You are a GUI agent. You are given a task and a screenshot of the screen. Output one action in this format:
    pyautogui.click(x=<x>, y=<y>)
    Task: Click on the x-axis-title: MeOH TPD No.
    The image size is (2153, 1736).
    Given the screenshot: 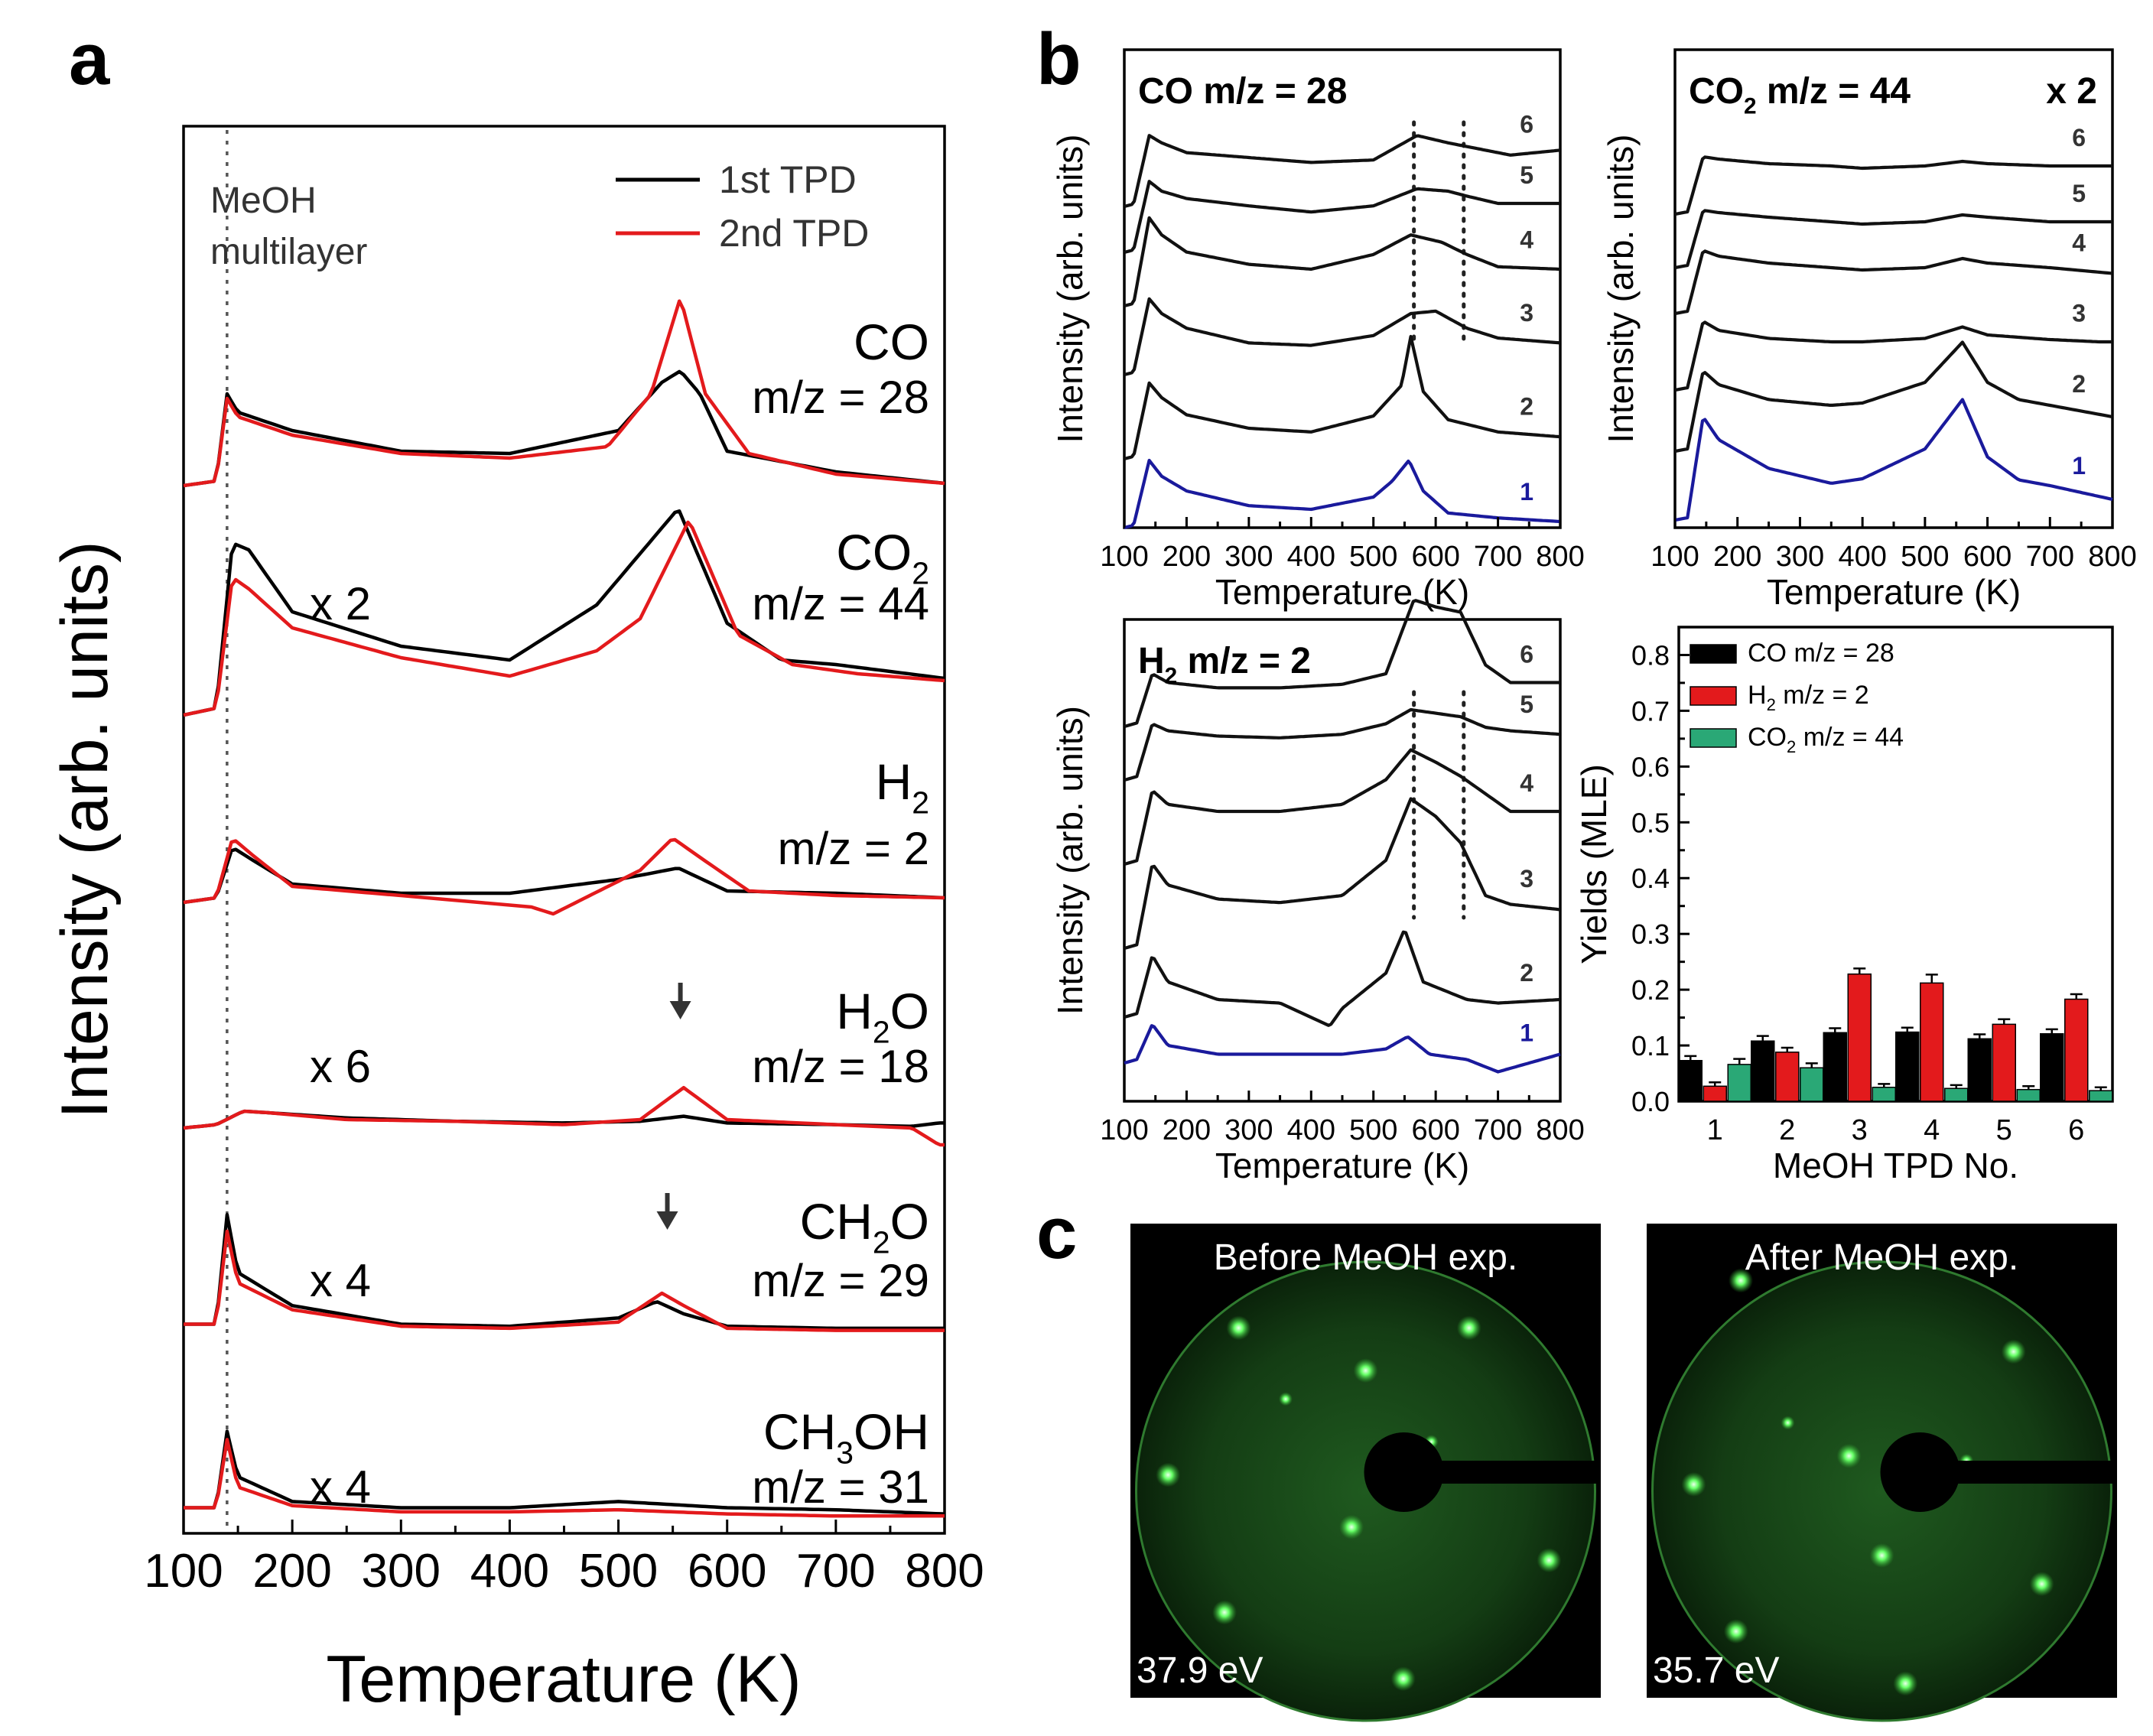 What is the action you would take?
    pyautogui.click(x=1895, y=1165)
    